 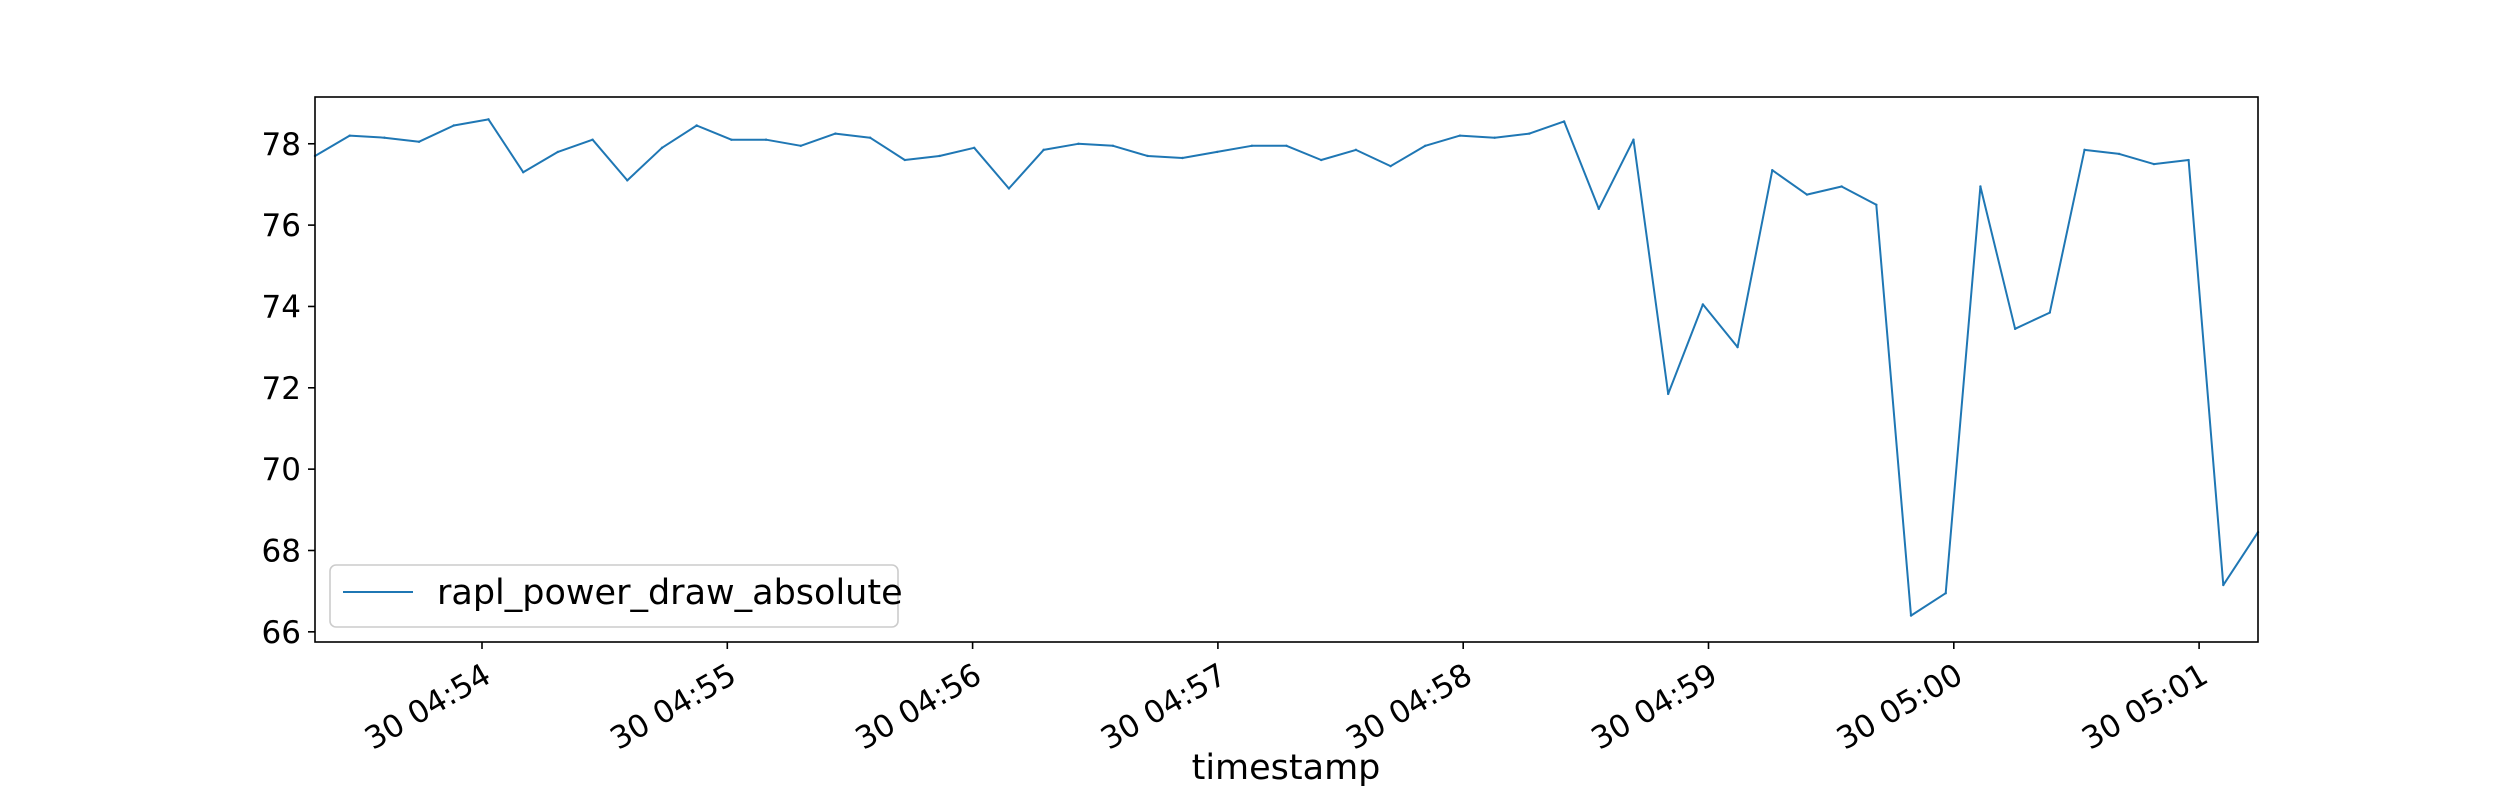 What do you see at coordinates (919, 707) in the screenshot?
I see `x-tick-label: 30 04:56` at bounding box center [919, 707].